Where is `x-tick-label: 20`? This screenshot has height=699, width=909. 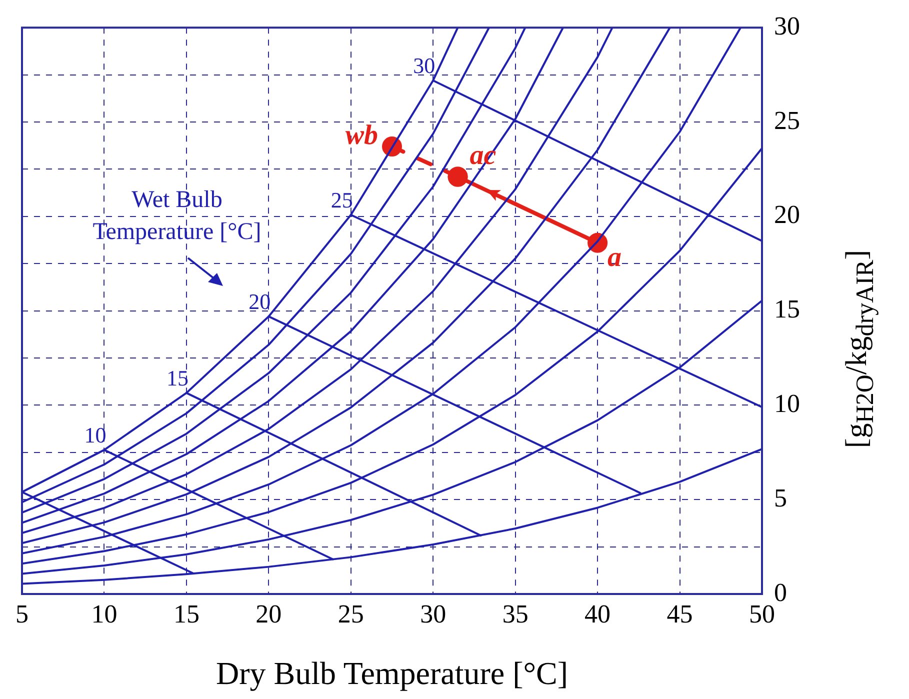 x-tick-label: 20 is located at coordinates (269, 613).